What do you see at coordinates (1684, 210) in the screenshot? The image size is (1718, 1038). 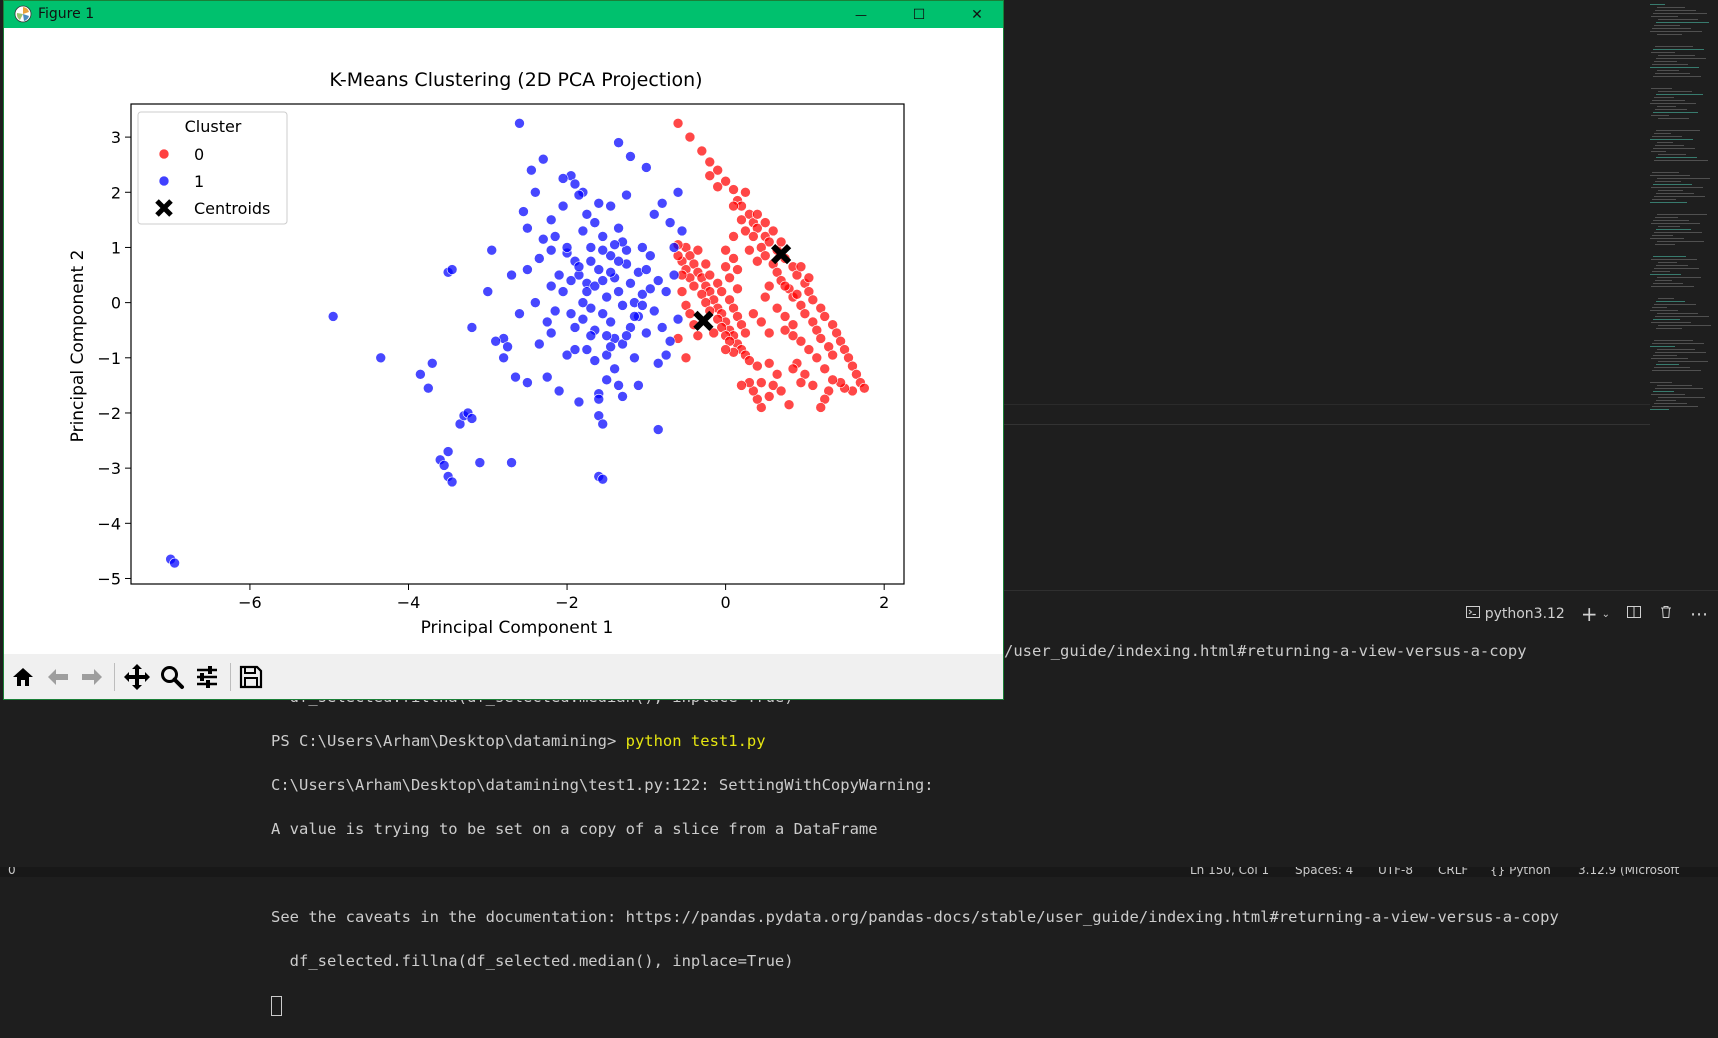 I see `editor-minimap` at bounding box center [1684, 210].